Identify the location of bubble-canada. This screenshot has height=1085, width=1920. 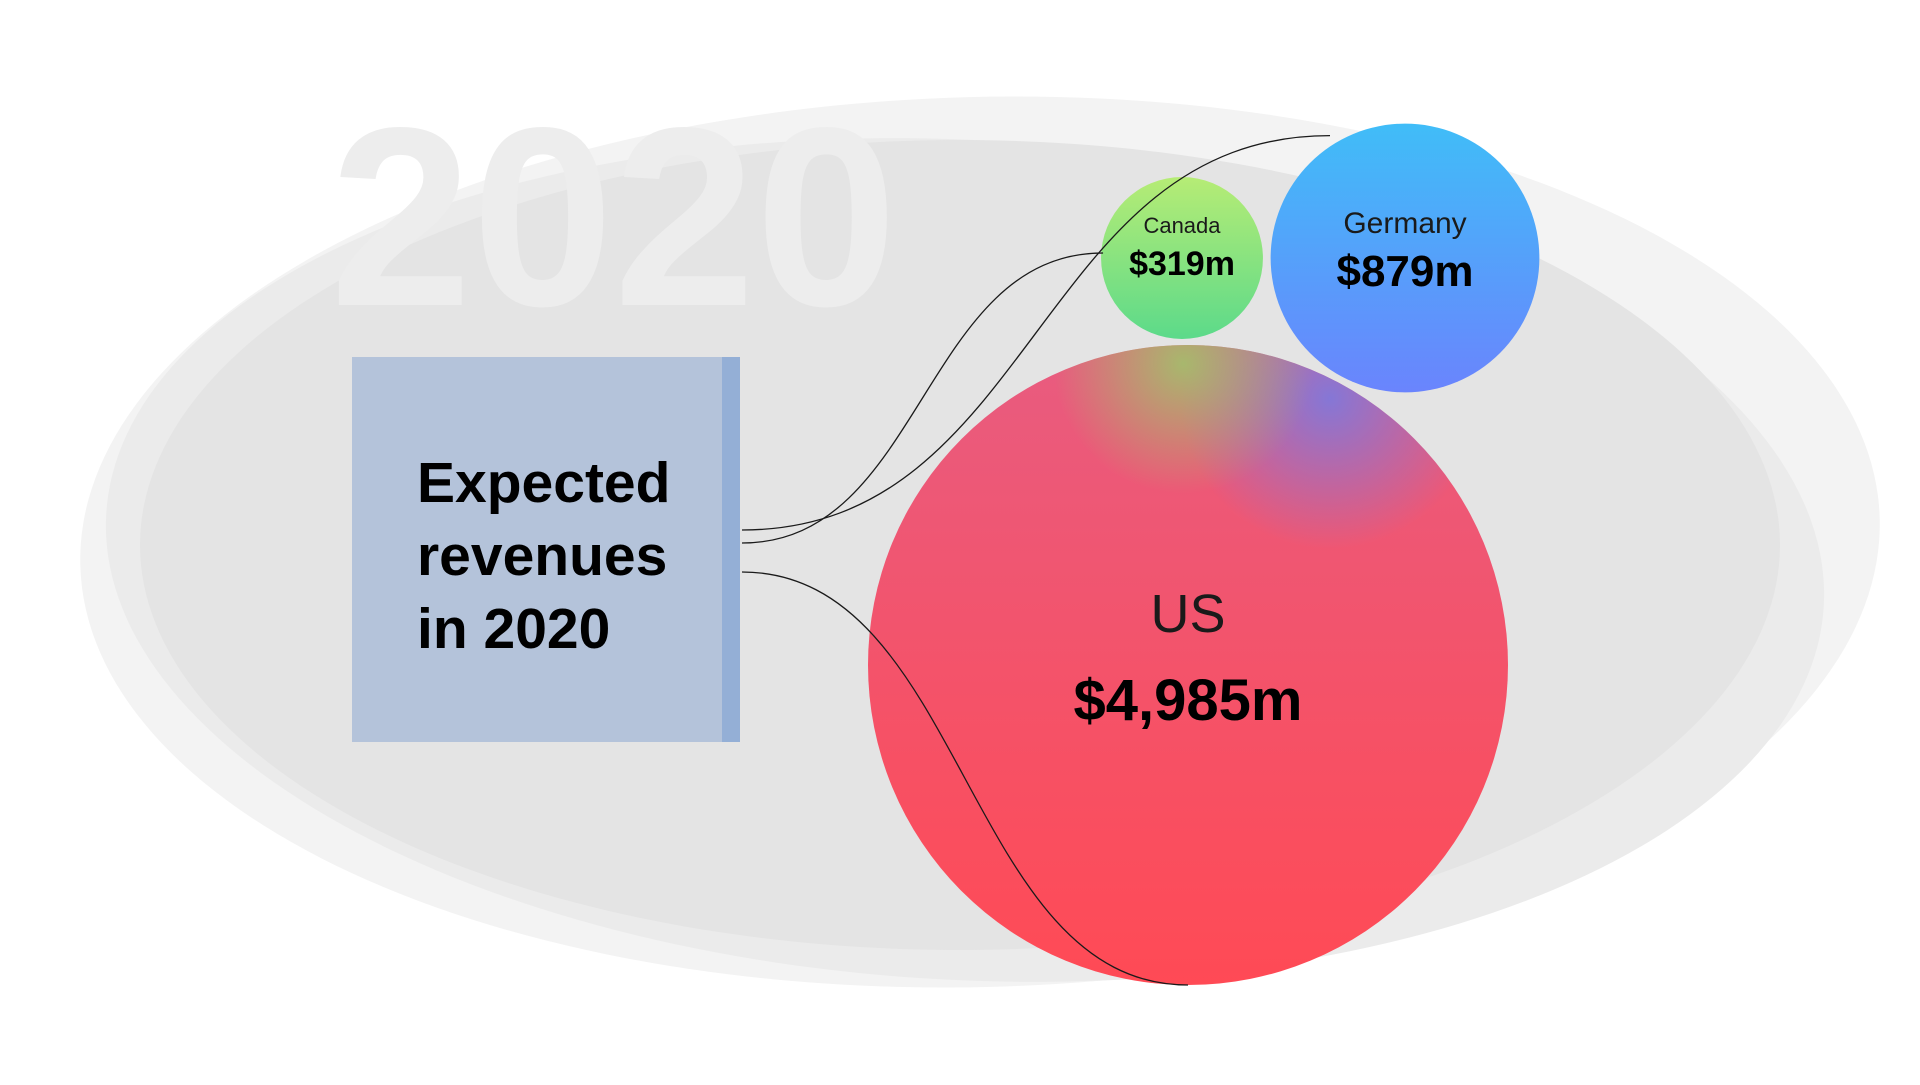
(1182, 258).